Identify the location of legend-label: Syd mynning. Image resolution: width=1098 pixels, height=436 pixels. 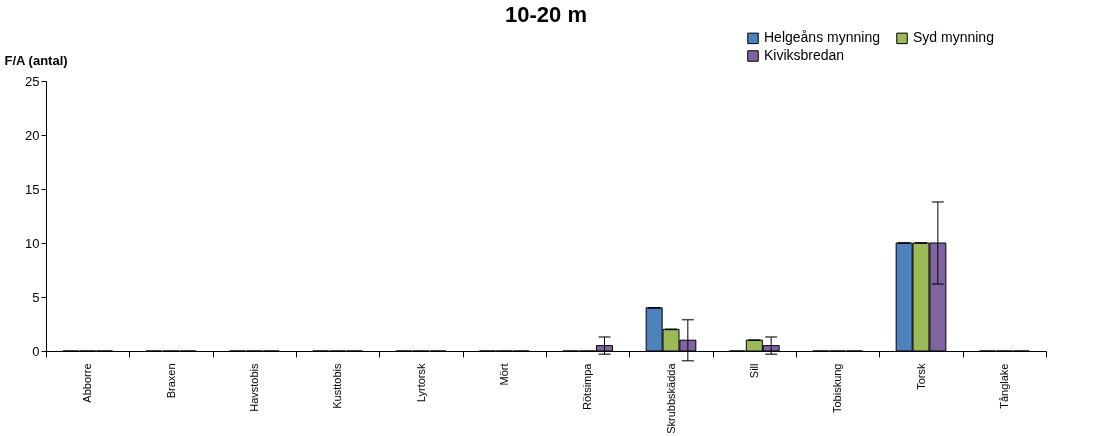
(953, 37).